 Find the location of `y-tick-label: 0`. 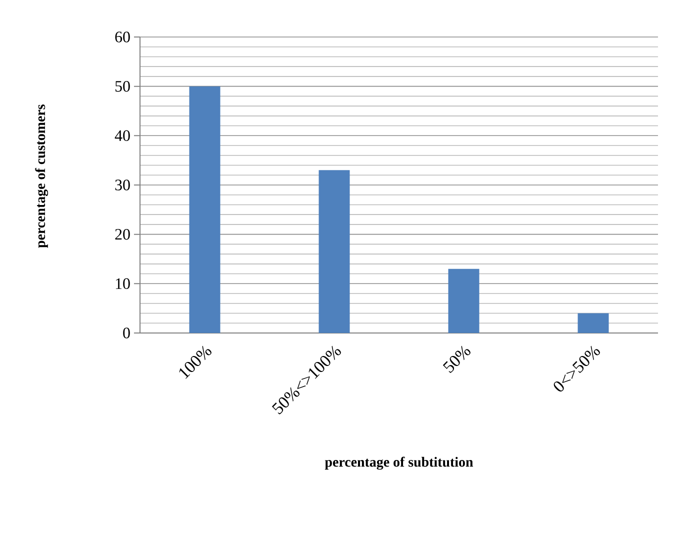

y-tick-label: 0 is located at coordinates (126, 333).